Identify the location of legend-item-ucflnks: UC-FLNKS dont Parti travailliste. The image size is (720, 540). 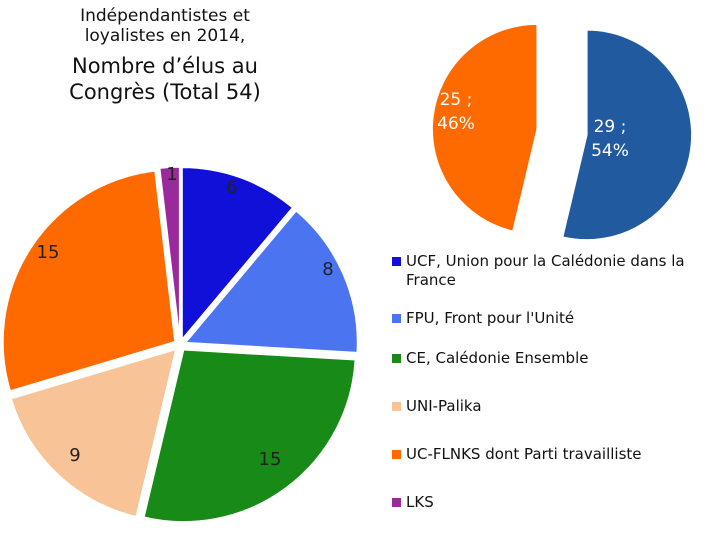
(553, 454).